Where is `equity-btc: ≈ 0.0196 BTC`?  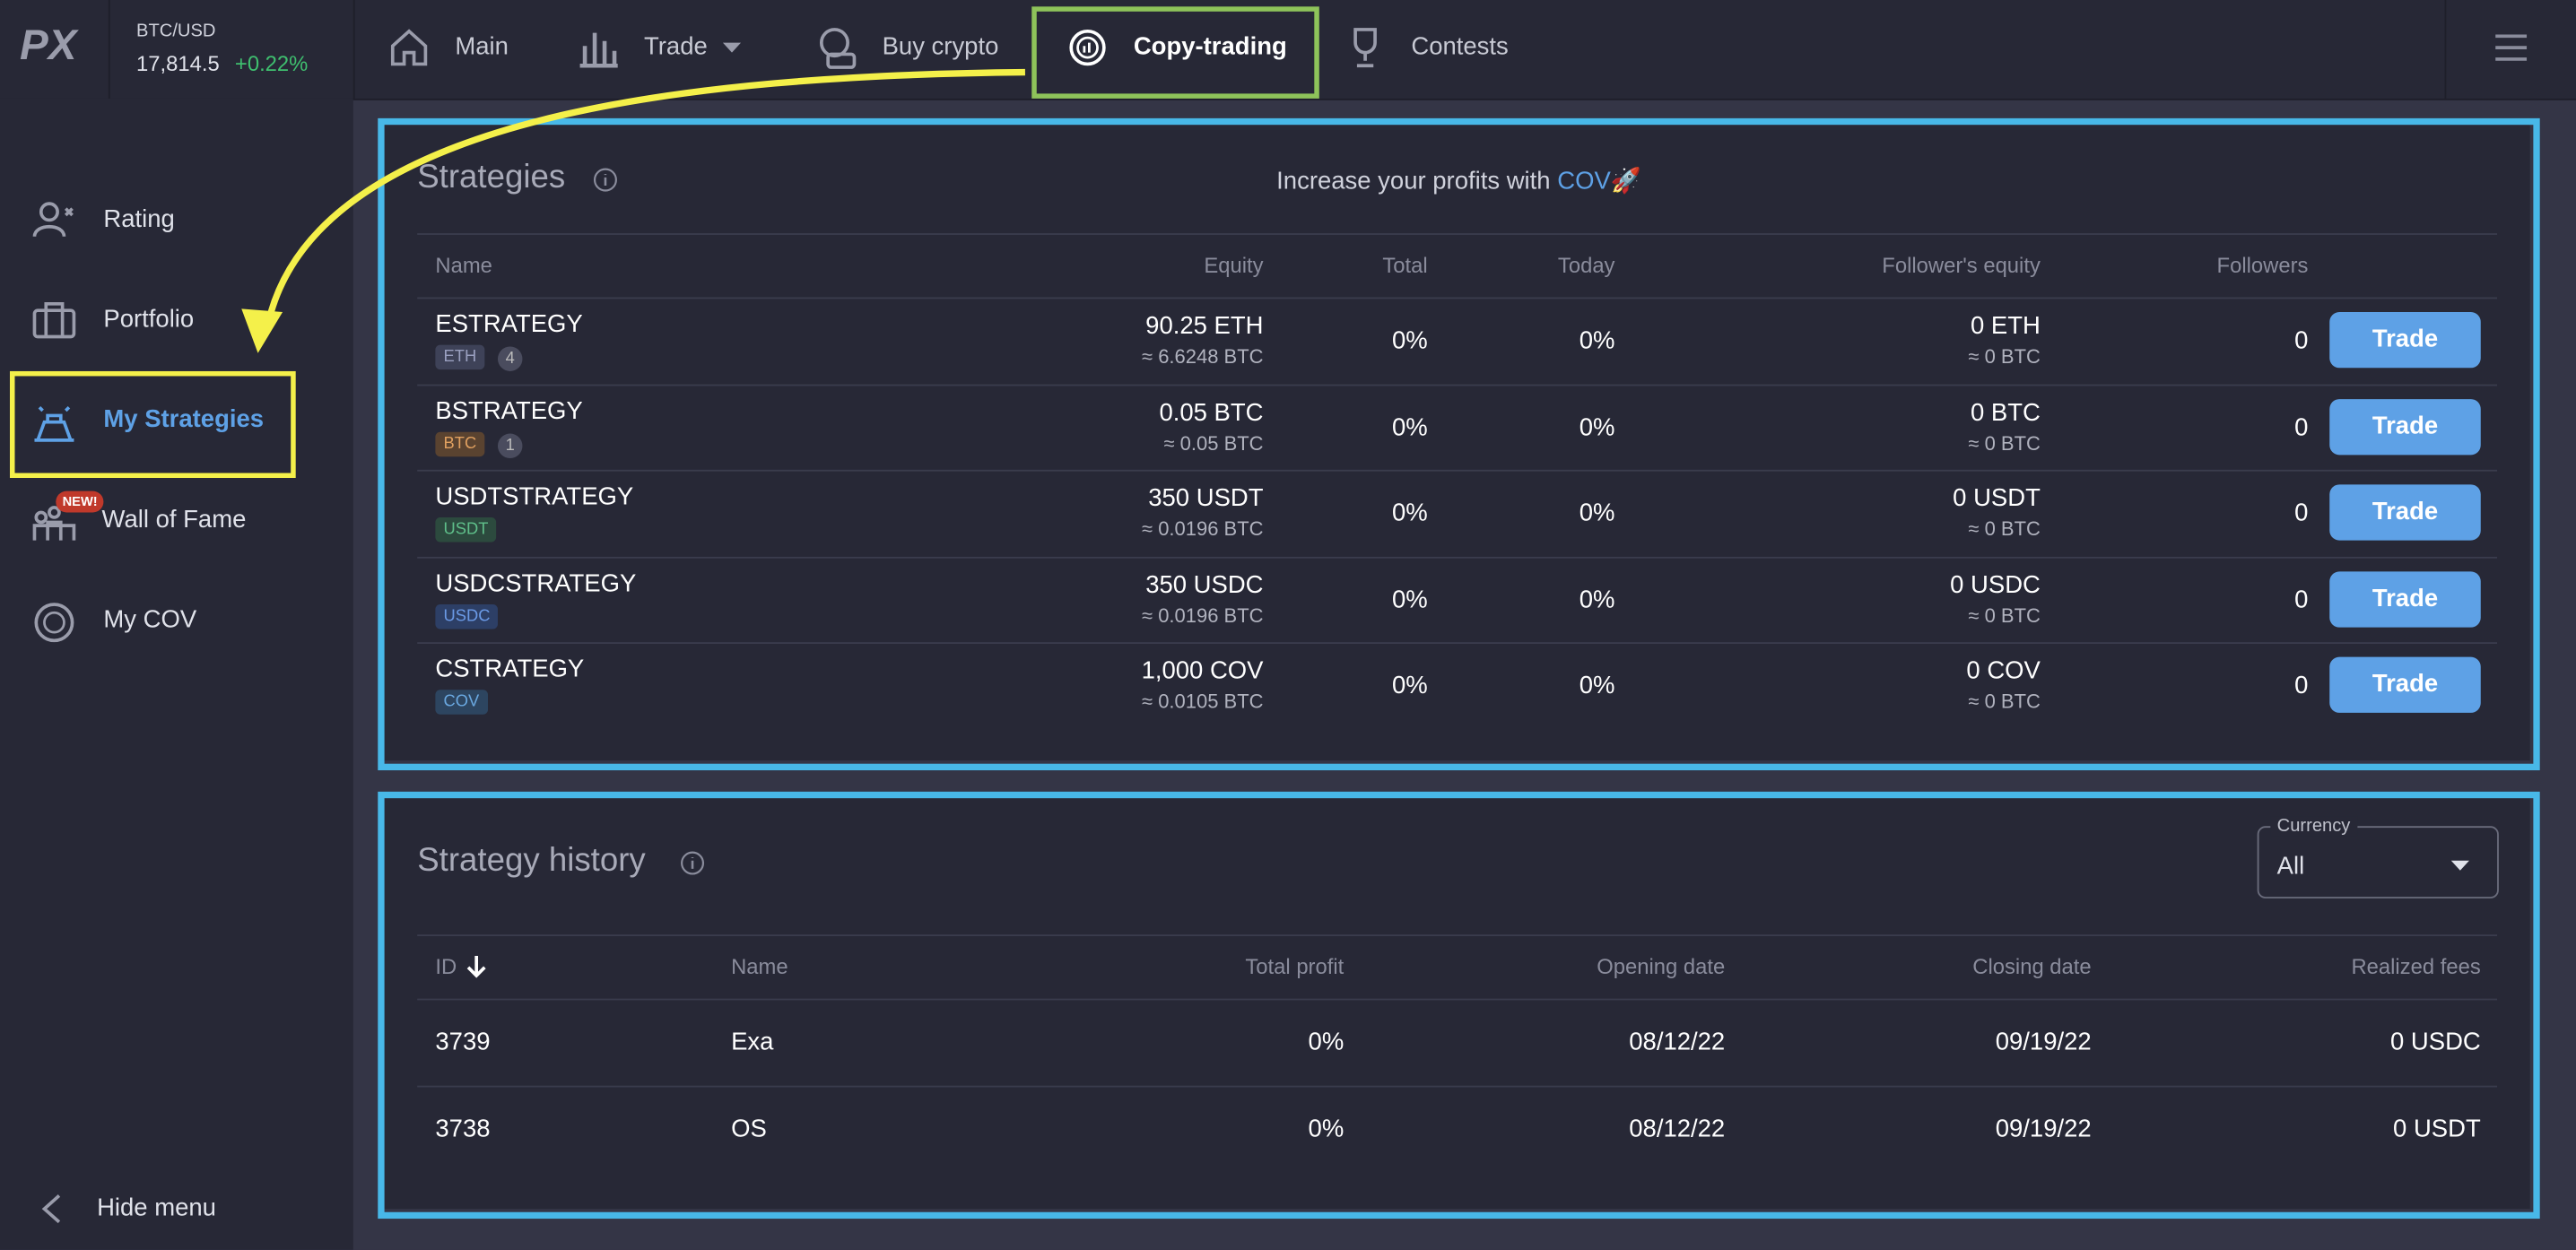
equity-btc: ≈ 0.0196 BTC is located at coordinates (1203, 528).